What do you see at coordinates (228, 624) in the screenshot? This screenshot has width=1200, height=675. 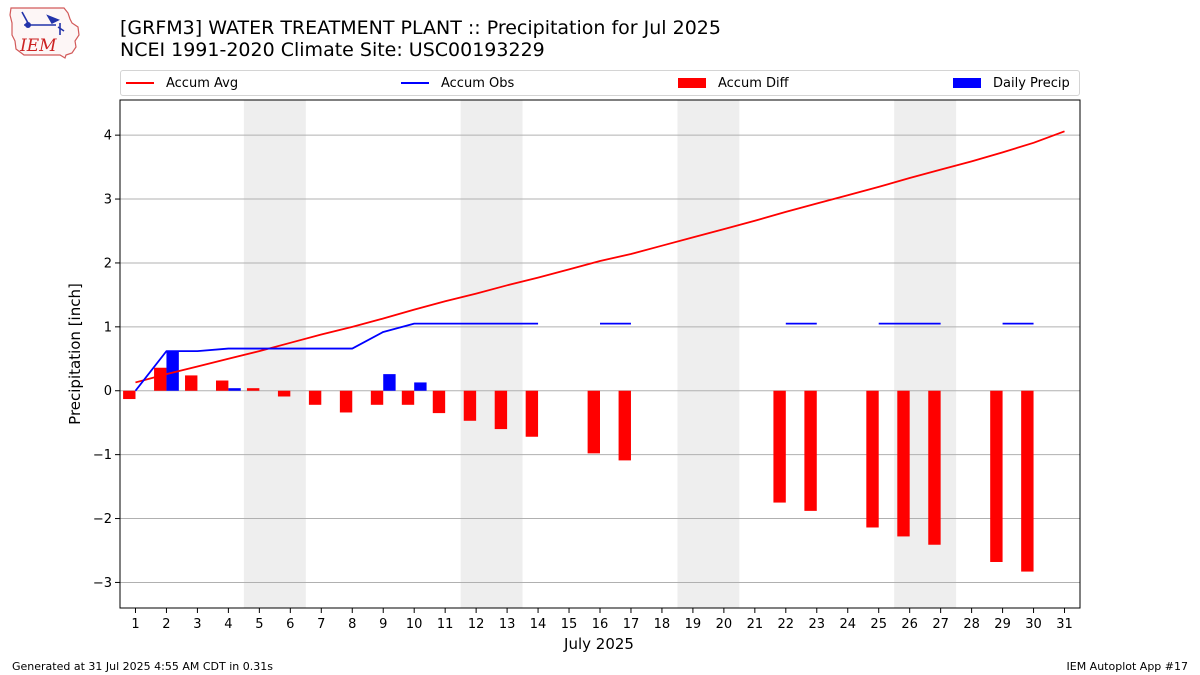 I see `x-tick-label: 4` at bounding box center [228, 624].